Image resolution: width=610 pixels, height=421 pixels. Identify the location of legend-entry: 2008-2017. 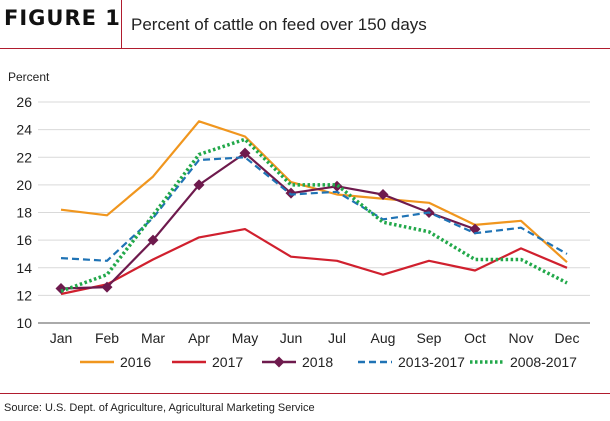
(523, 362).